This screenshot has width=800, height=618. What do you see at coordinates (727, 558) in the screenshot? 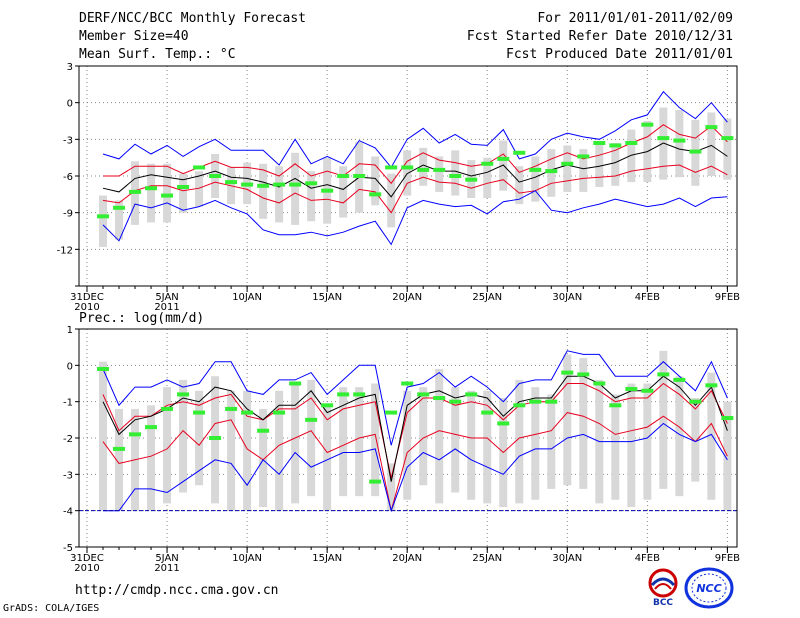
I see `panel2-x-tick-label: 9FEB` at bounding box center [727, 558].